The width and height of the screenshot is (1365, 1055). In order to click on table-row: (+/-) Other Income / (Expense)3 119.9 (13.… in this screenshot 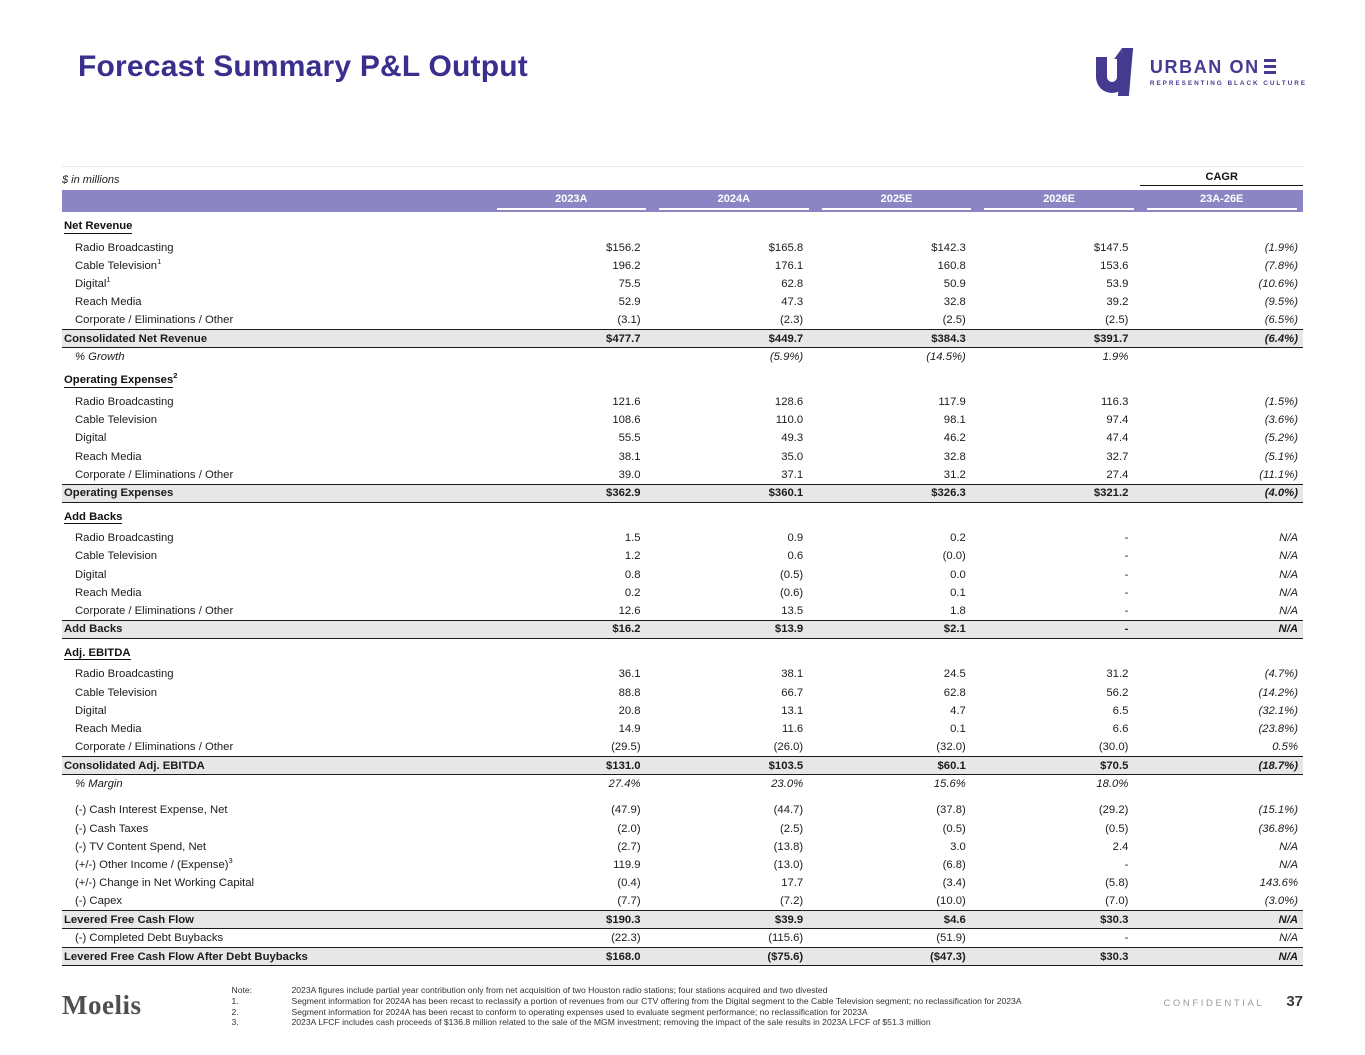, I will do `click(682, 865)`.